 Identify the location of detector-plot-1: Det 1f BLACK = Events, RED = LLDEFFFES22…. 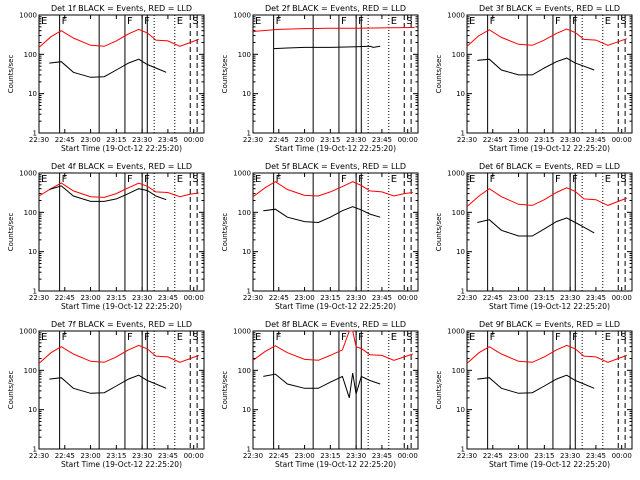
(106, 78).